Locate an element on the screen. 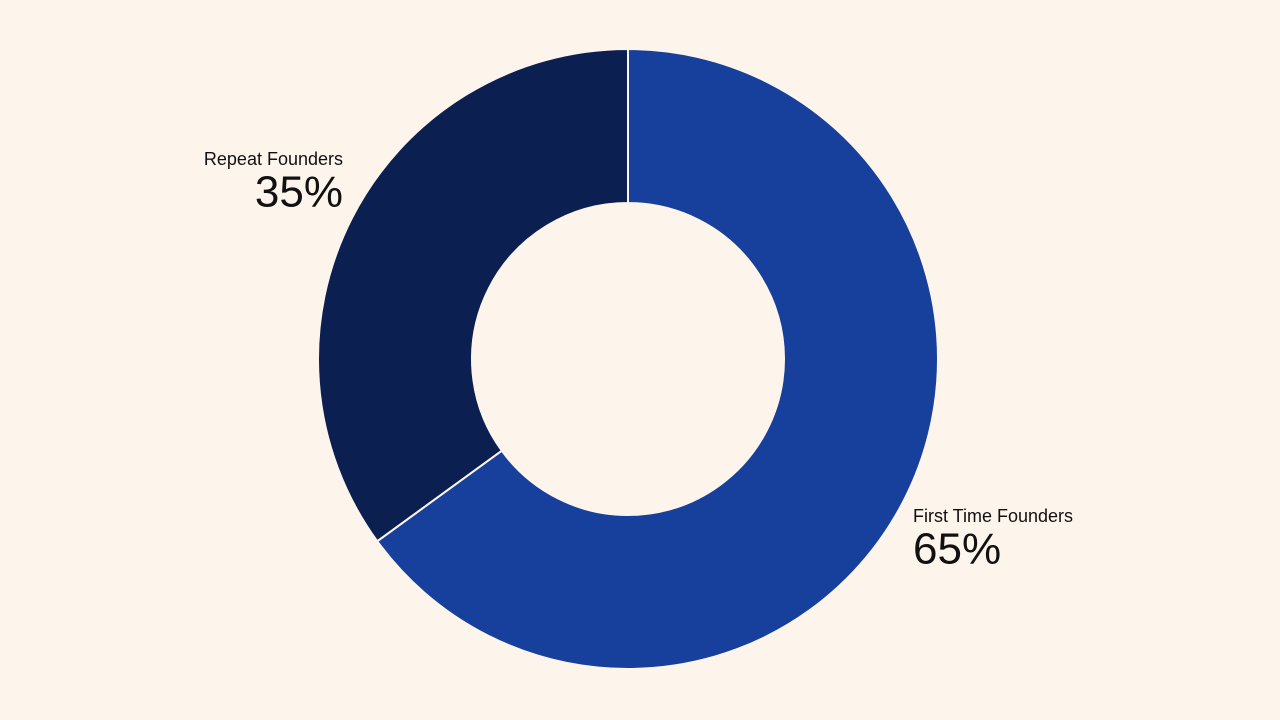 The width and height of the screenshot is (1280, 720). slice-value: 65% is located at coordinates (957, 549).